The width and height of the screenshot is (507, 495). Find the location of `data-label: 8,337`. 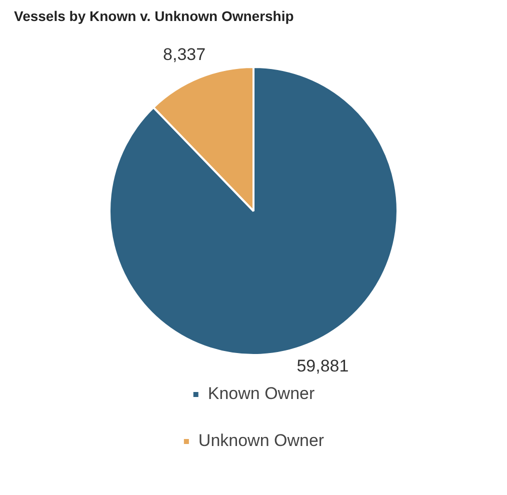

data-label: 8,337 is located at coordinates (184, 54).